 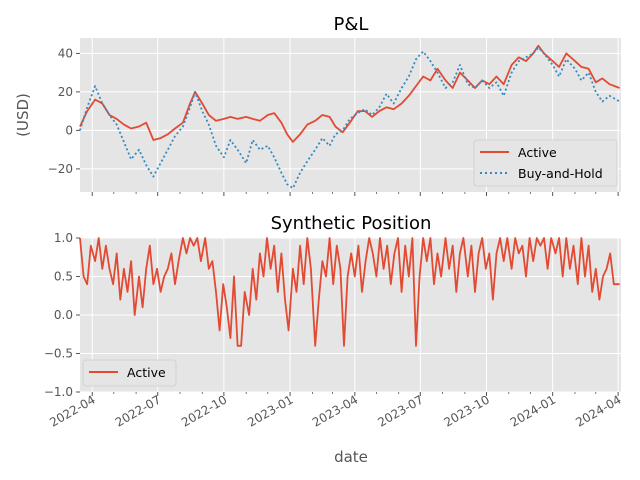 What do you see at coordinates (351, 24) in the screenshot?
I see `pnl-title: P&L` at bounding box center [351, 24].